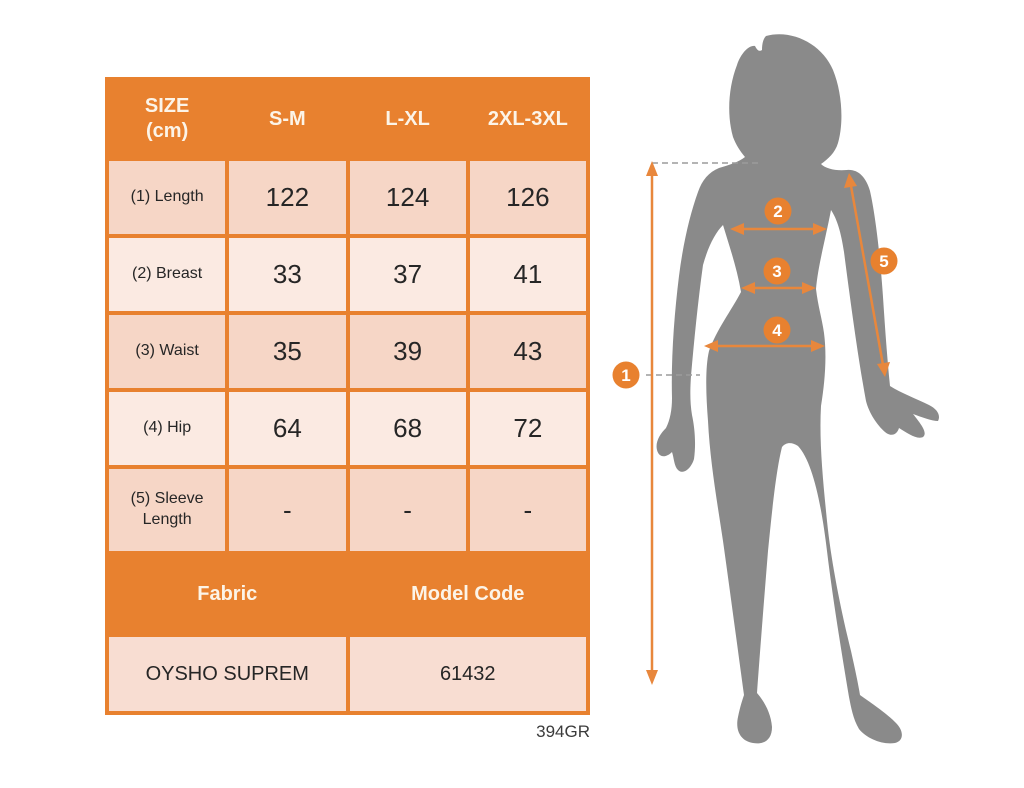 This screenshot has height=788, width=1024. I want to click on waist-sm: 35, so click(287, 351).